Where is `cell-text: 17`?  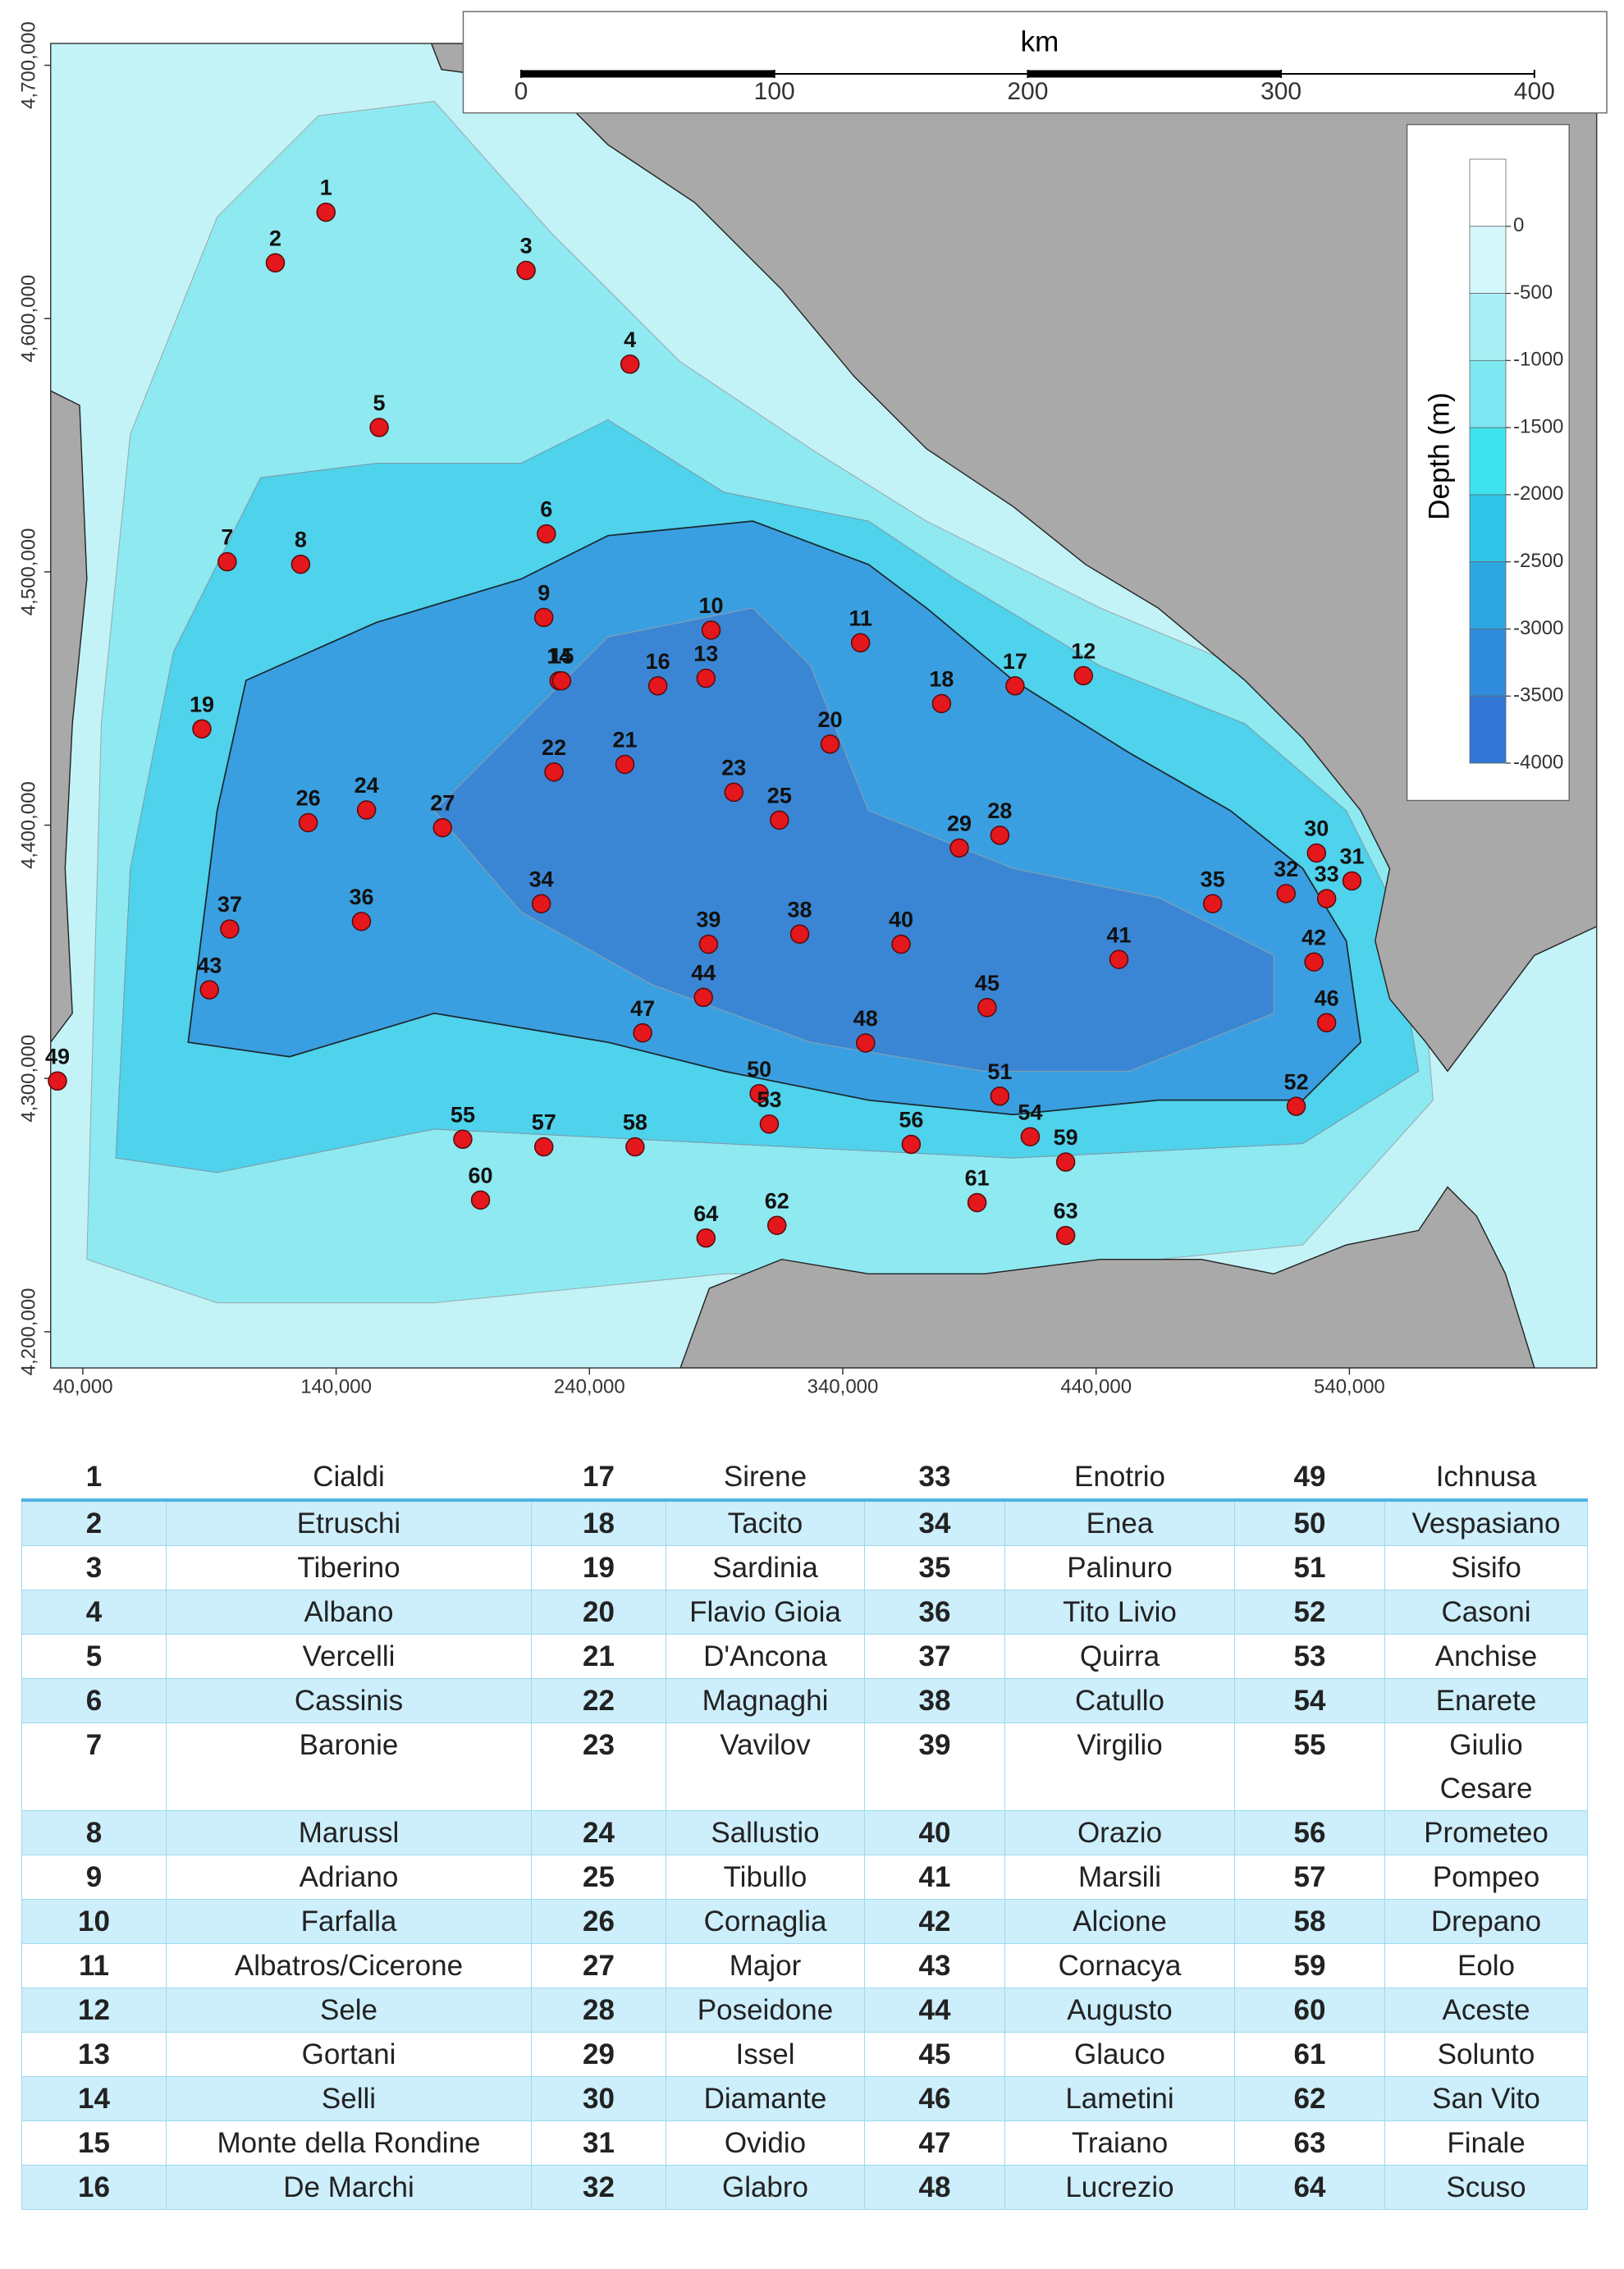
cell-text: 17 is located at coordinates (599, 1477).